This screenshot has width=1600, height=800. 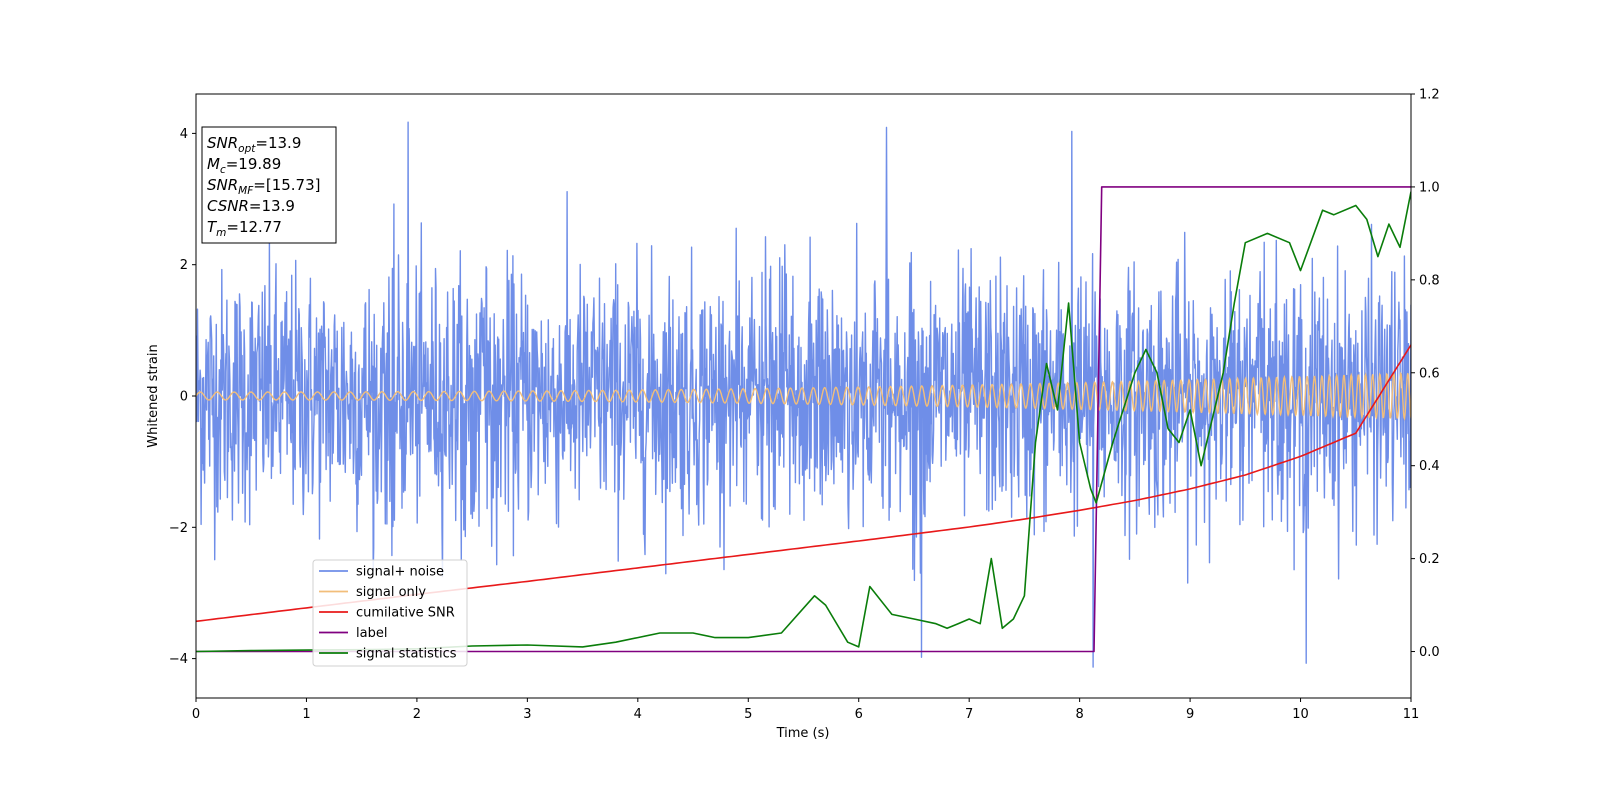 I want to click on info-value: =19.89, so click(x=254, y=164).